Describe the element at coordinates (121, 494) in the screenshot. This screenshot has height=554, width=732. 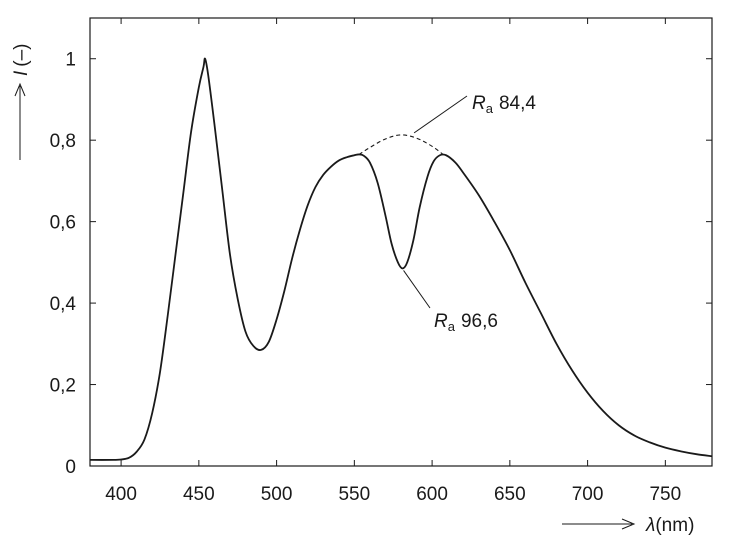
I see `x-tick-label: 400` at that location.